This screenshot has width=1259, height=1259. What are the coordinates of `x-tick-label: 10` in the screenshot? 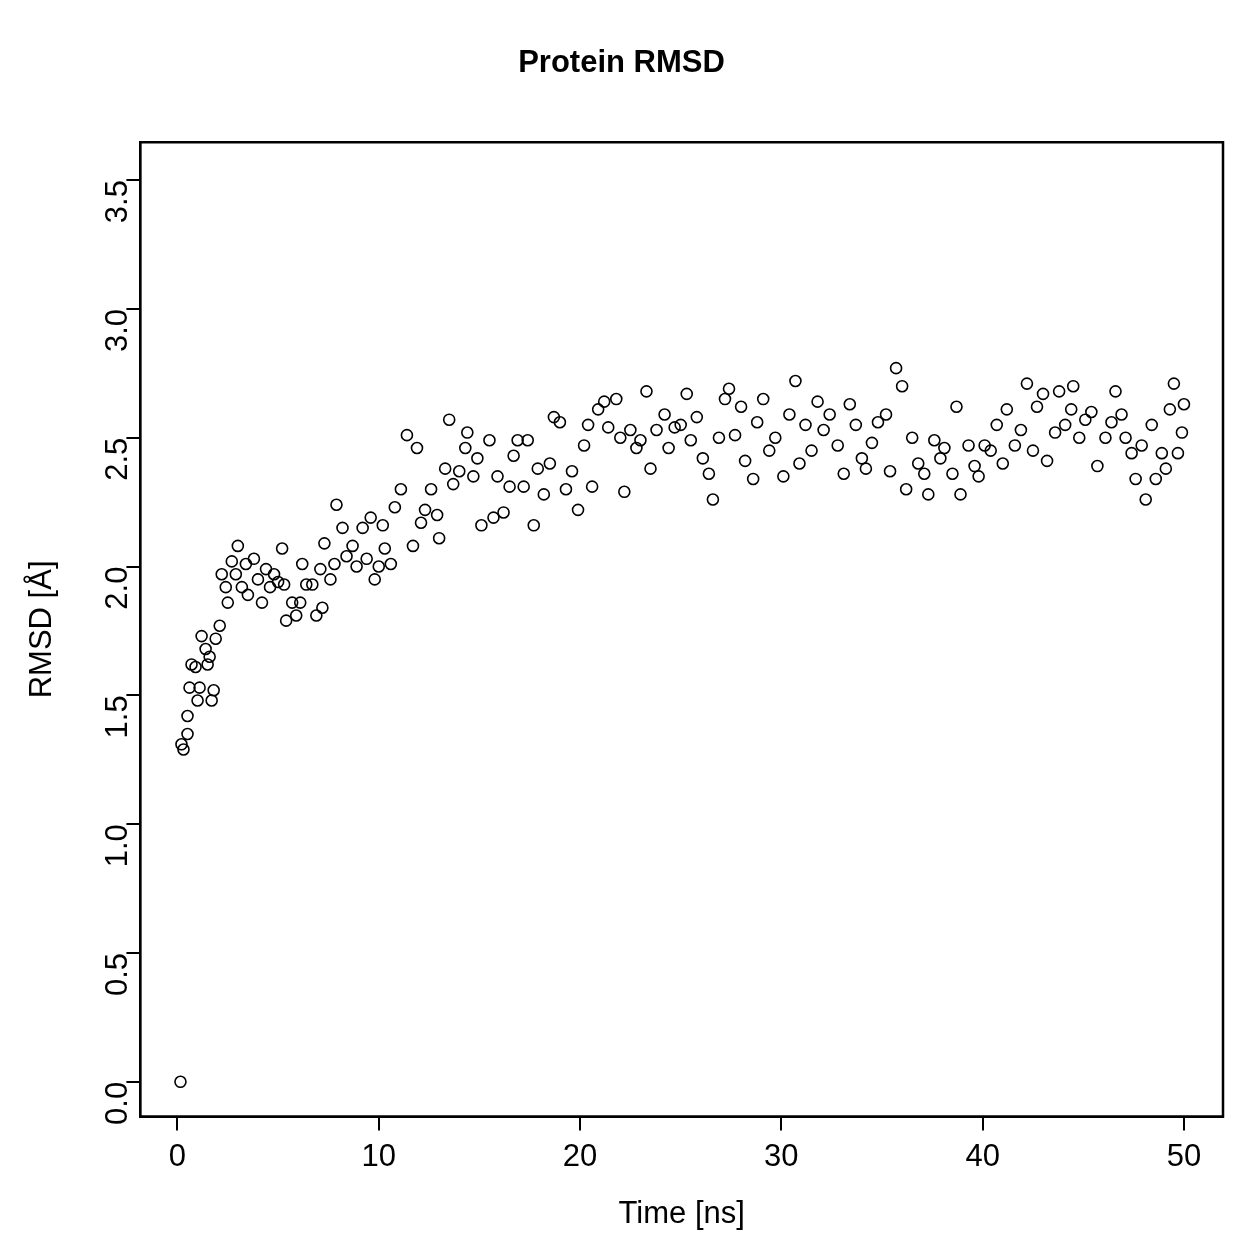 It's located at (378, 1155).